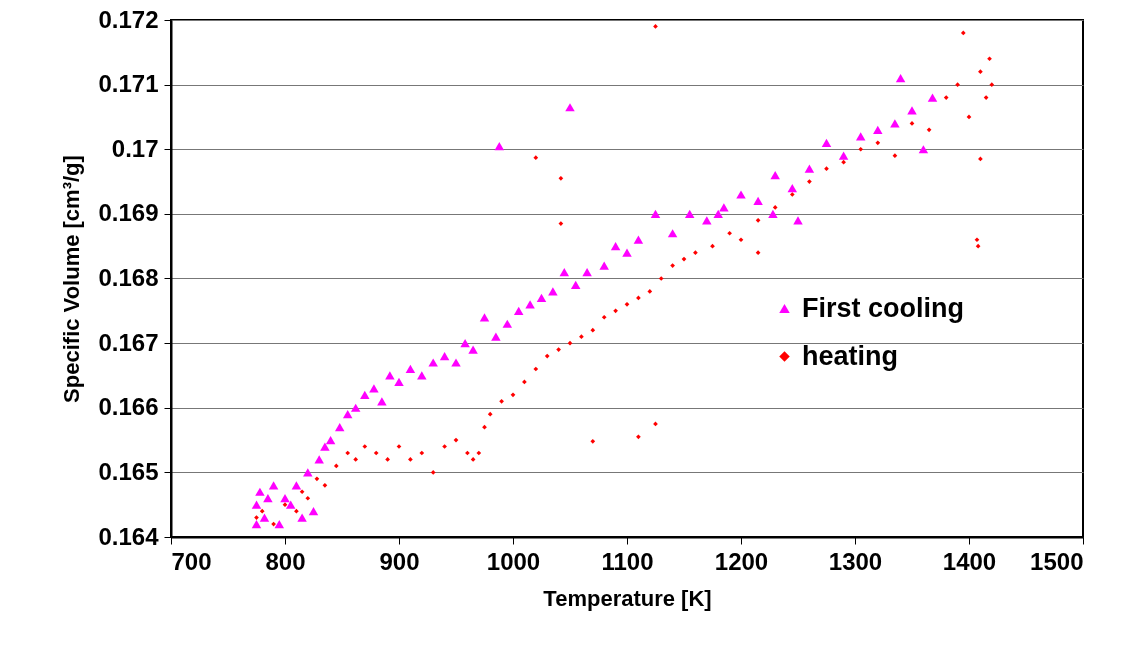 Image resolution: width=1132 pixels, height=654 pixels. I want to click on y-tick-label: 0.164, so click(129, 536).